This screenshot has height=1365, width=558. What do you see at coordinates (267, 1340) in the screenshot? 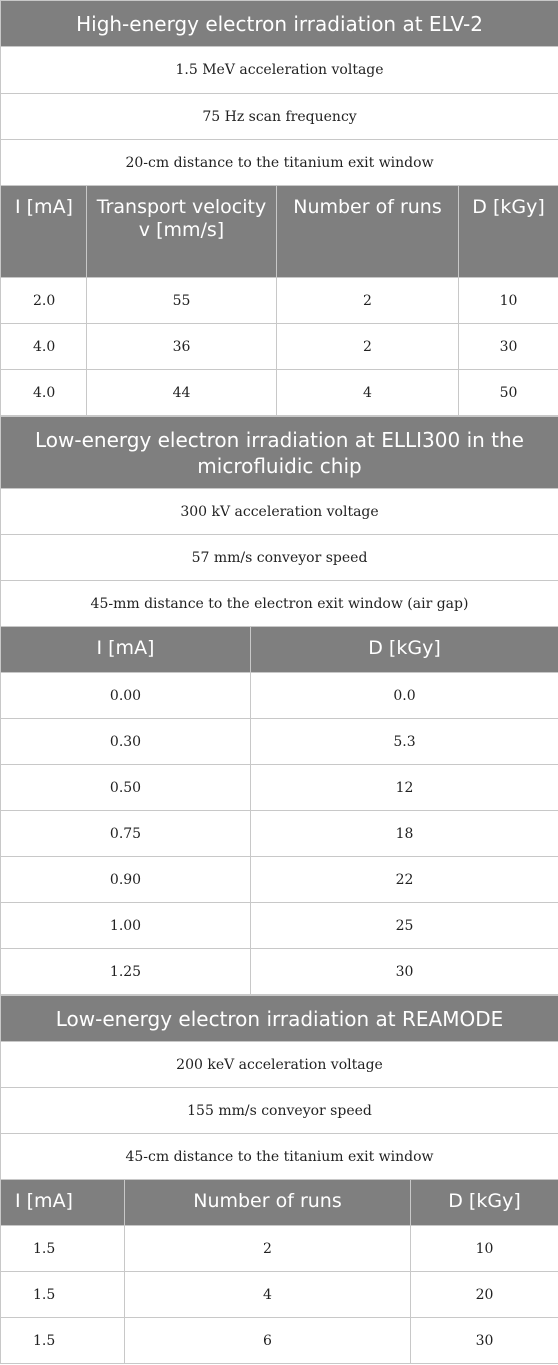
I see `cell-runs: 6` at bounding box center [267, 1340].